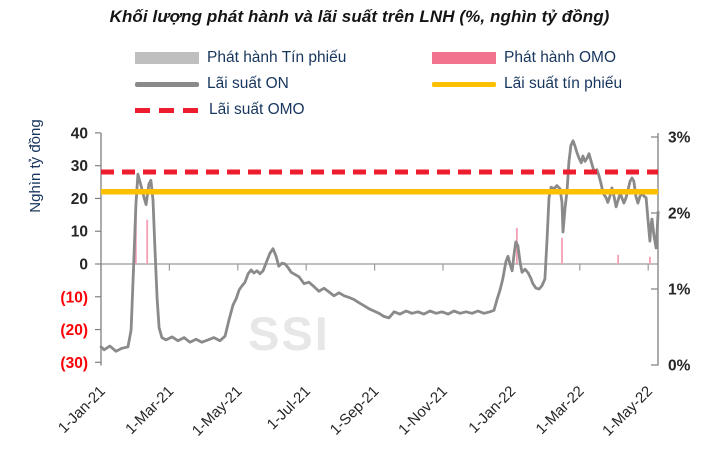  What do you see at coordinates (74, 330) in the screenshot?
I see `y-left-tick-label: (20)` at bounding box center [74, 330].